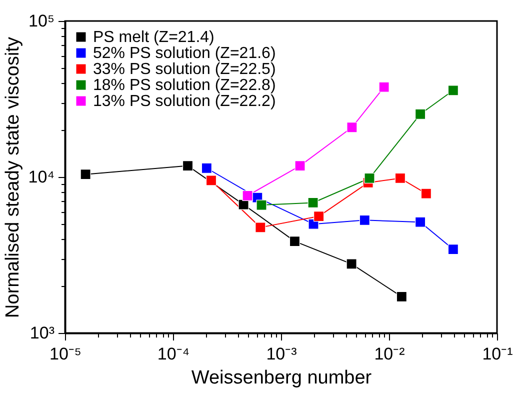  Describe the element at coordinates (184, 69) in the screenshot. I see `legend-label: 33% PS solution (Z=22.5)` at that location.